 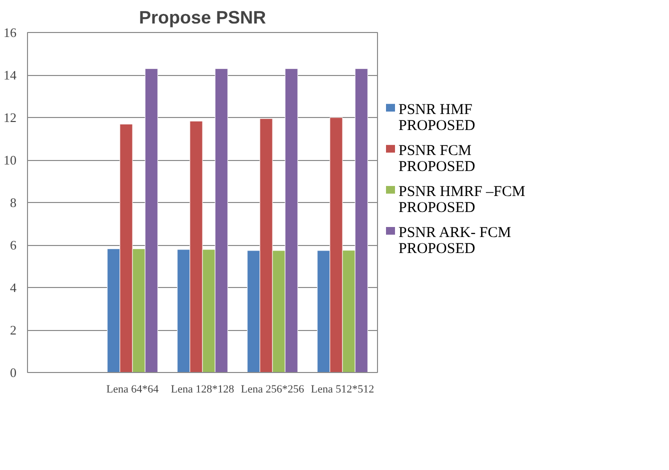 What do you see at coordinates (13, 330) in the screenshot?
I see `y-tick-label: 2` at bounding box center [13, 330].